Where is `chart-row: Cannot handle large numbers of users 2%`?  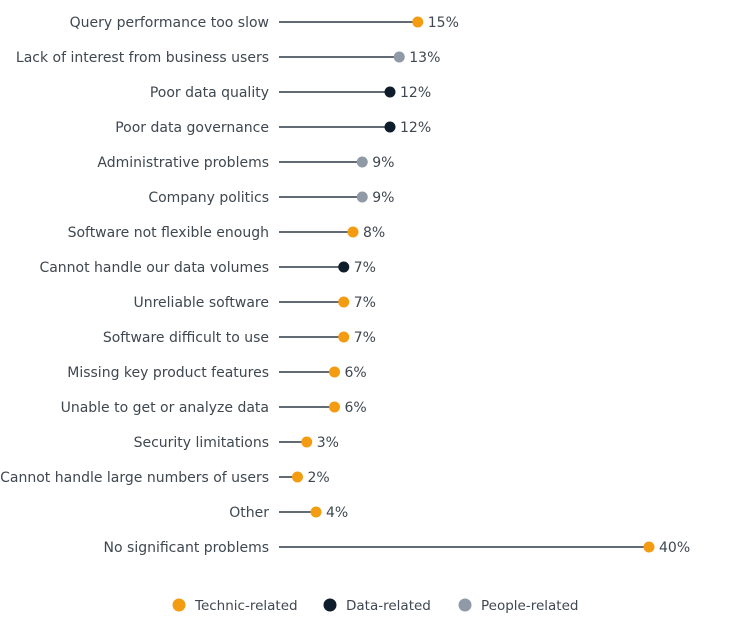 chart-row: Cannot handle large numbers of users 2% is located at coordinates (165, 478).